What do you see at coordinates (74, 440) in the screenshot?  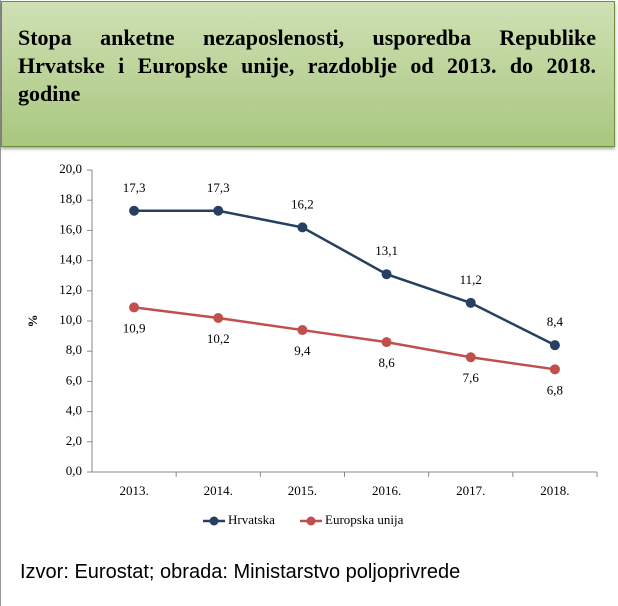 I see `y-tick-label: 2,0` at bounding box center [74, 440].